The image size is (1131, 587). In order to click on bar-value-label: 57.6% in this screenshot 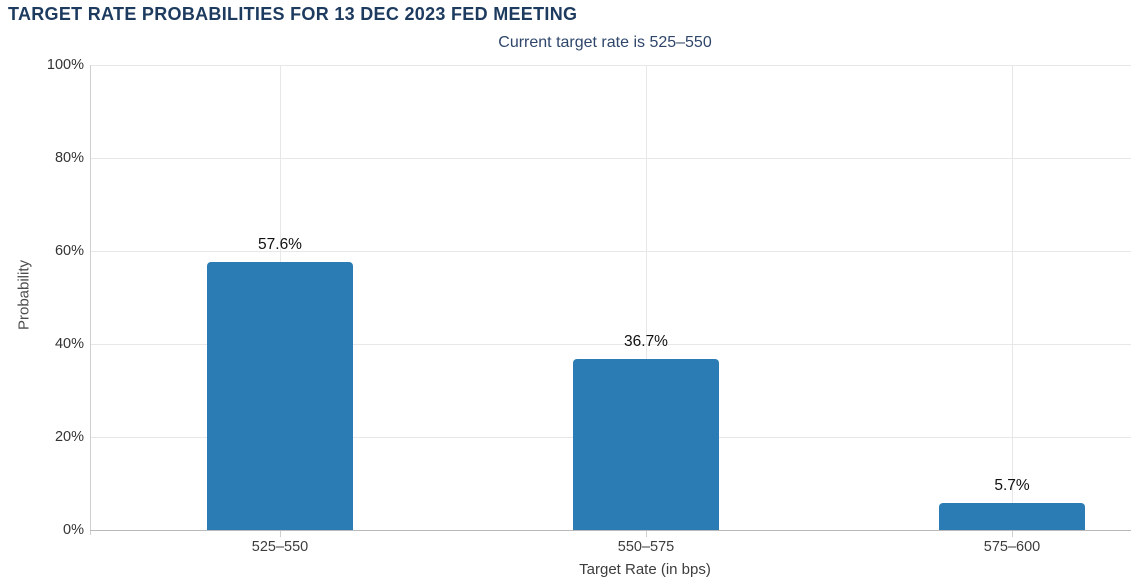, I will do `click(280, 245)`.